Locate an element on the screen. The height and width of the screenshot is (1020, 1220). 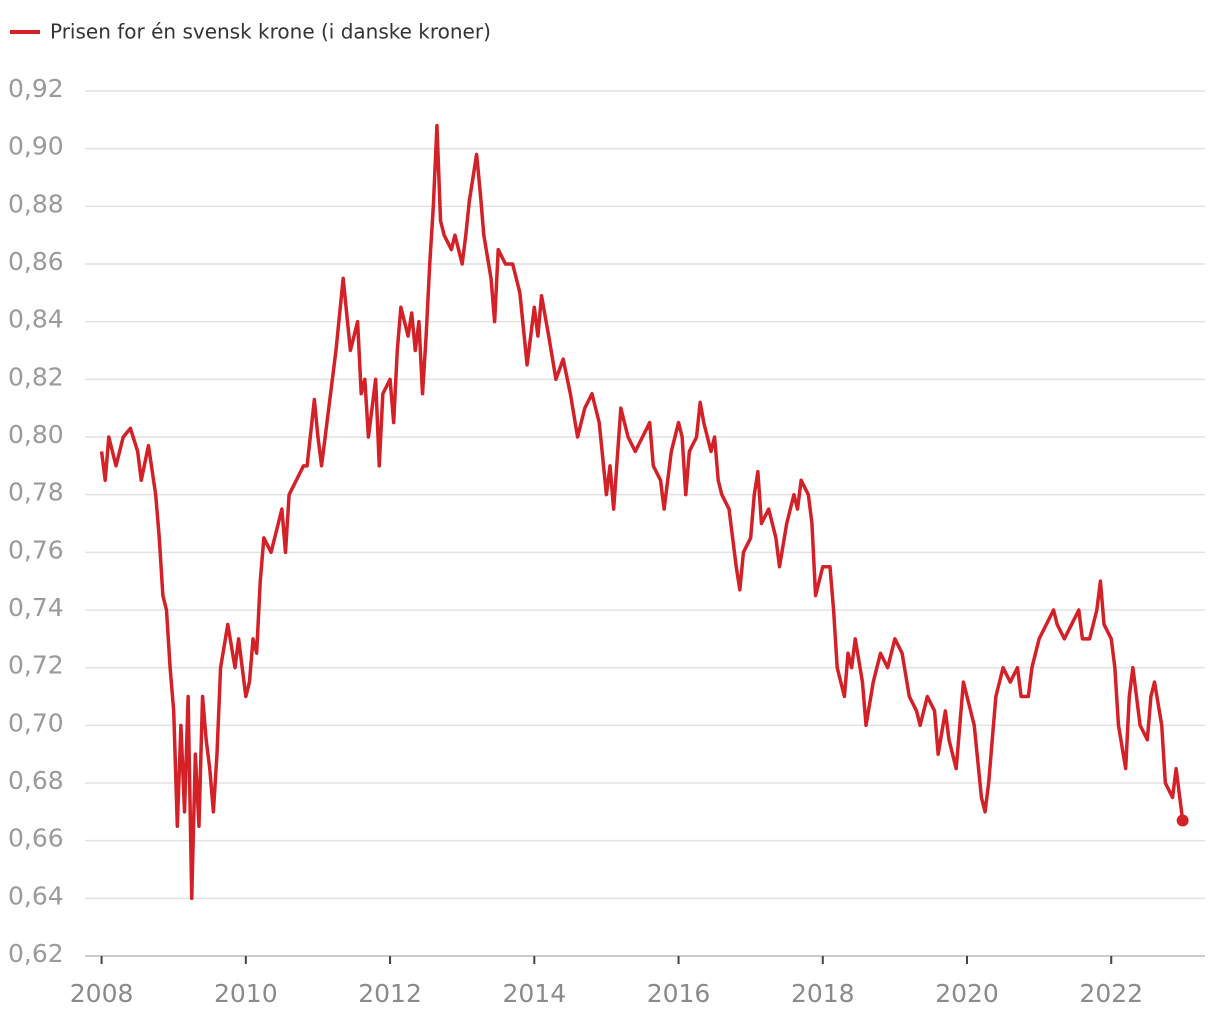
y-tick-label: 0,86 is located at coordinates (36, 261).